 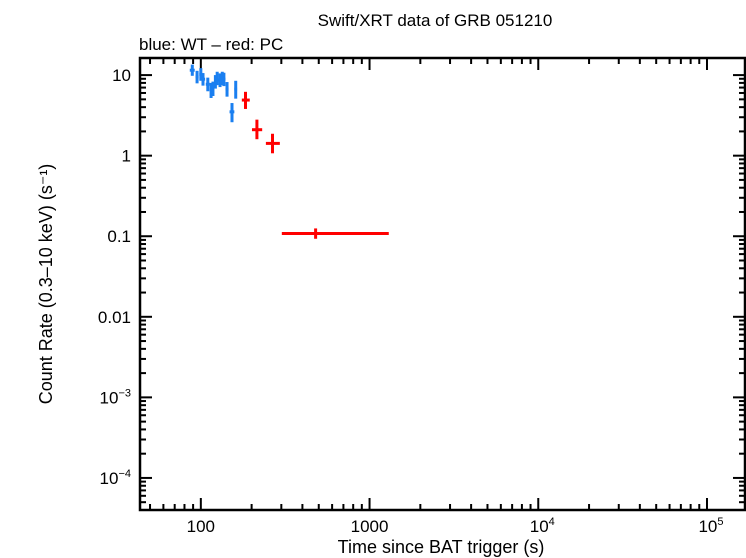 What do you see at coordinates (211, 44) in the screenshot?
I see `chart-subtitle: blue: WT – red: PC` at bounding box center [211, 44].